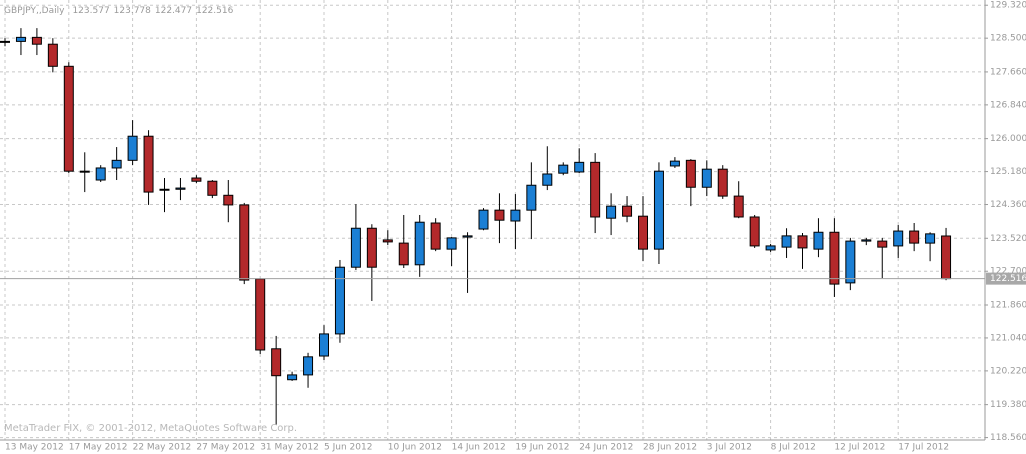 This screenshot has height=454, width=1026. Describe the element at coordinates (1008, 72) in the screenshot. I see `y-tick-label: 127.660` at that location.